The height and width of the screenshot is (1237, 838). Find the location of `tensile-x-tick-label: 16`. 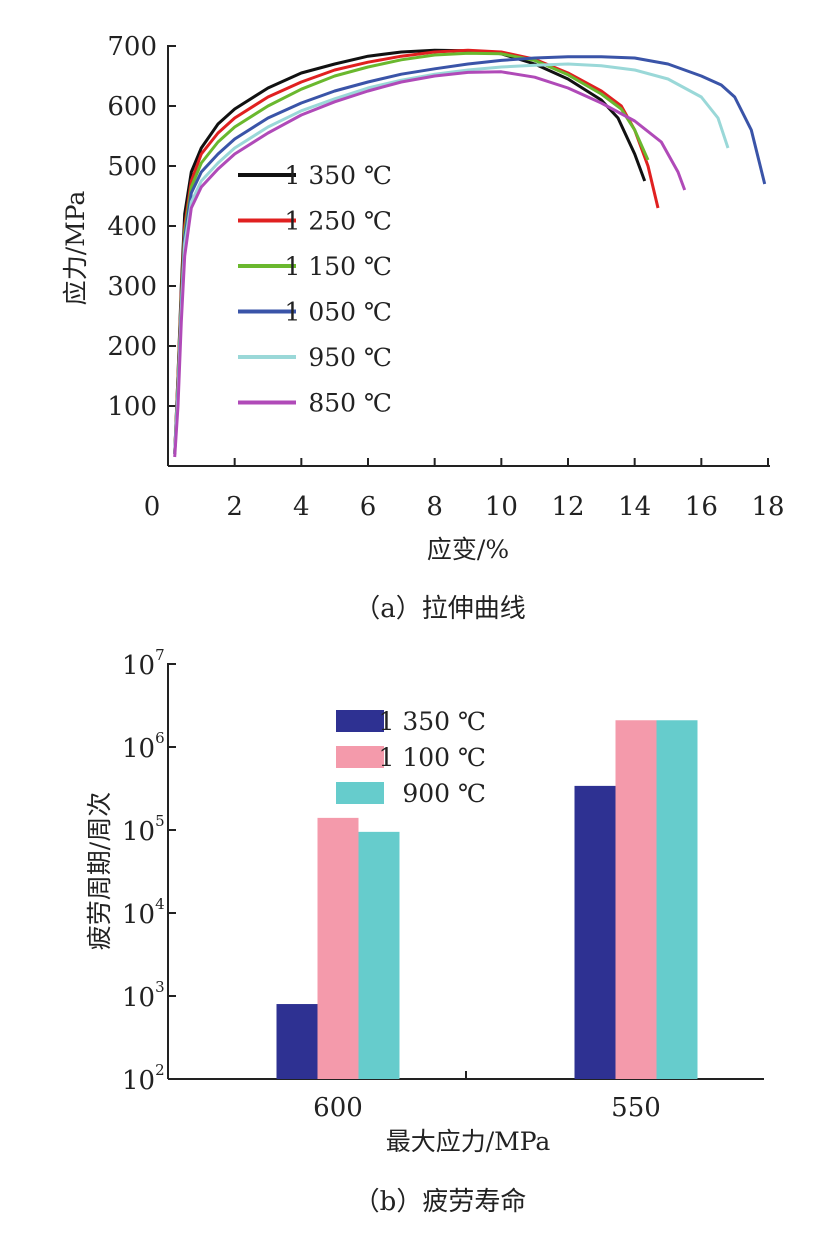

tensile-x-tick-label: 16 is located at coordinates (701, 507).